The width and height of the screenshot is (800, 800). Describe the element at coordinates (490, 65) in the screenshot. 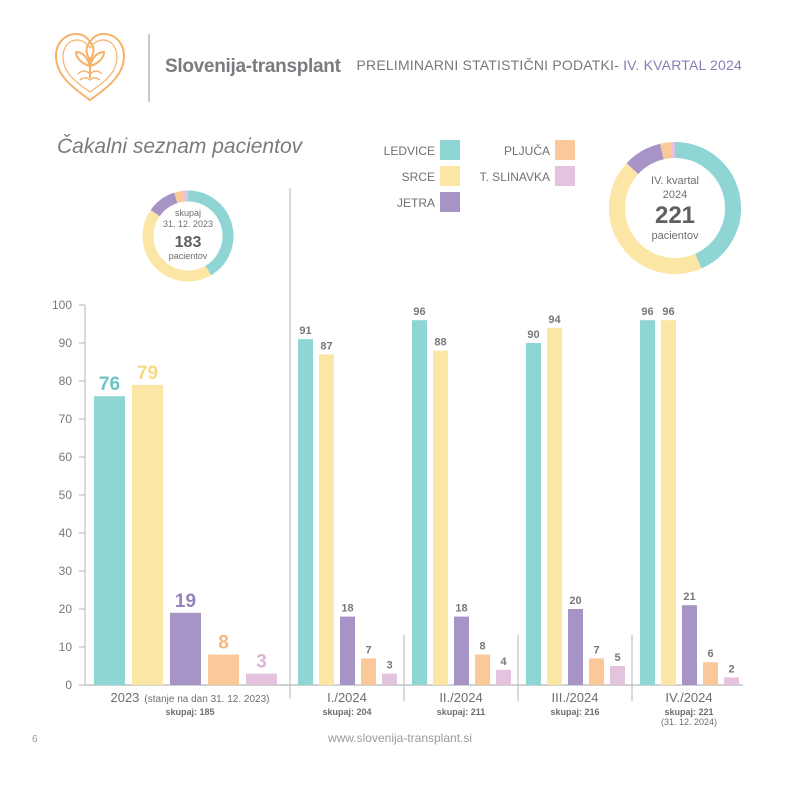

I see `header-title-main: PRELIMINARNI STATISTIČNI PODATKI-` at that location.